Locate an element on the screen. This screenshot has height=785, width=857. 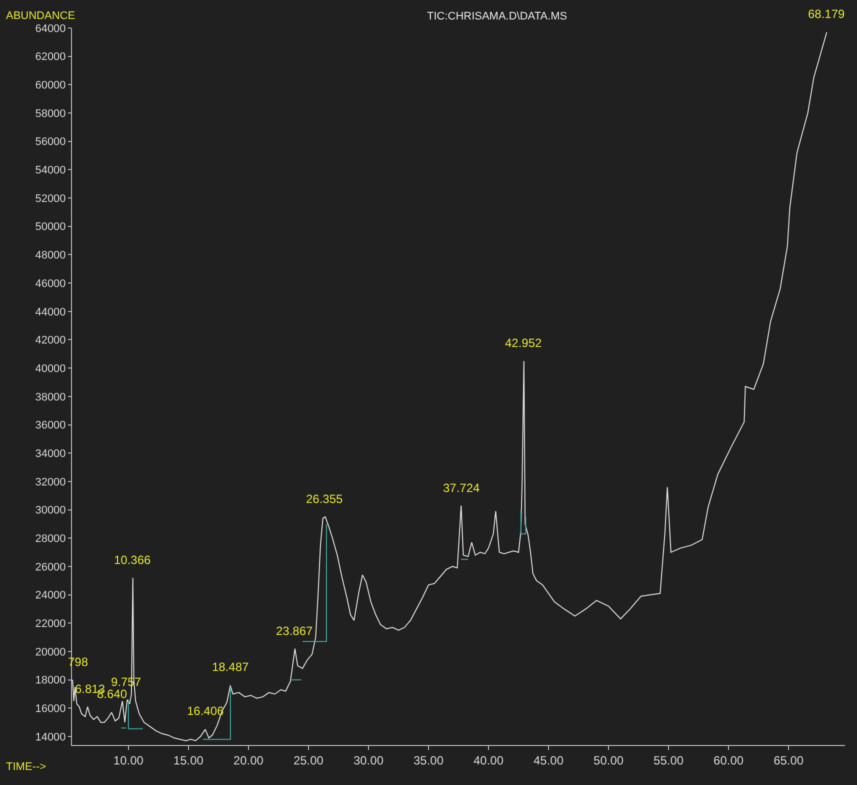
y-tick-label: 16000 is located at coordinates (50, 709).